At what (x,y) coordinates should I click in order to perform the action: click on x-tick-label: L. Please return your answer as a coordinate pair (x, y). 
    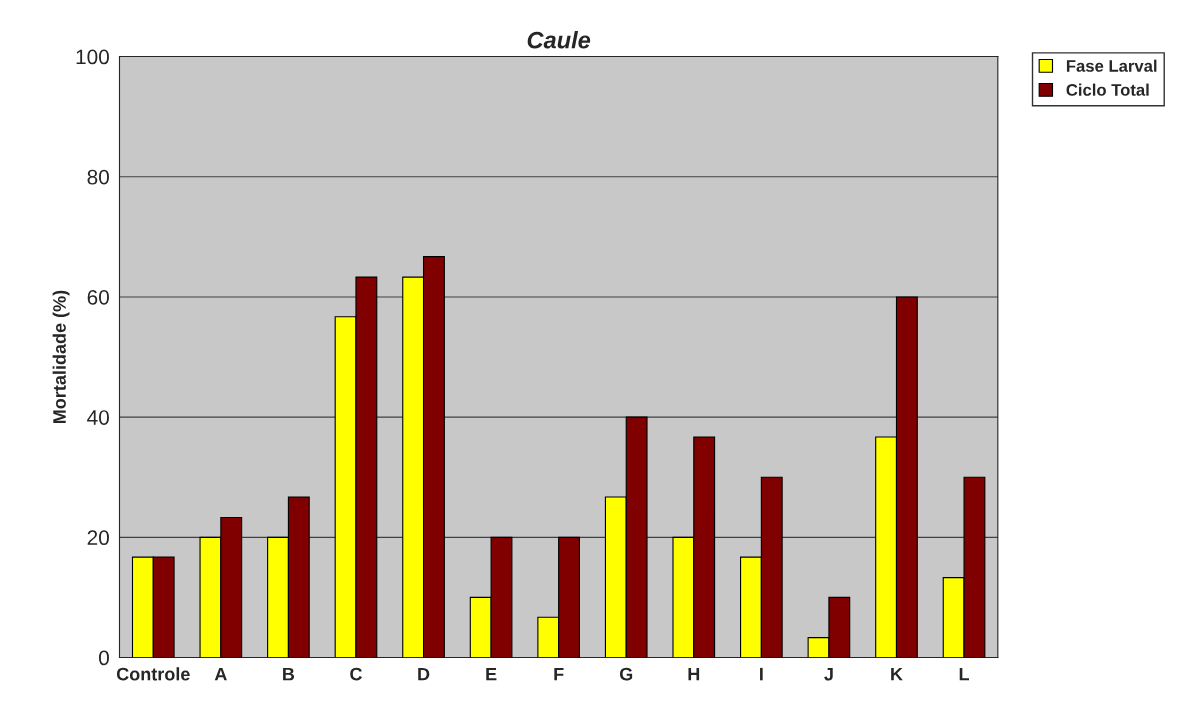
    Looking at the image, I should click on (964, 674).